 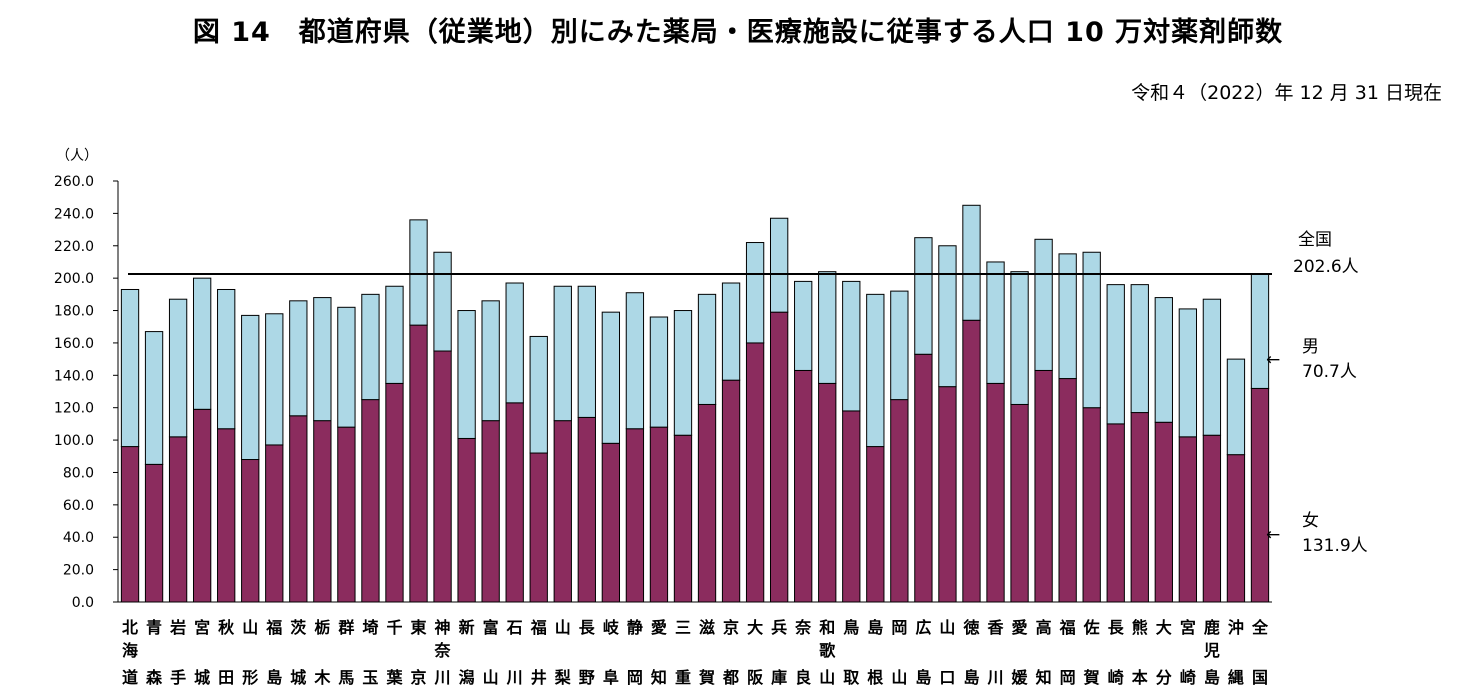 What do you see at coordinates (1315, 240) in the screenshot?
I see `reference-line-label: 全国` at bounding box center [1315, 240].